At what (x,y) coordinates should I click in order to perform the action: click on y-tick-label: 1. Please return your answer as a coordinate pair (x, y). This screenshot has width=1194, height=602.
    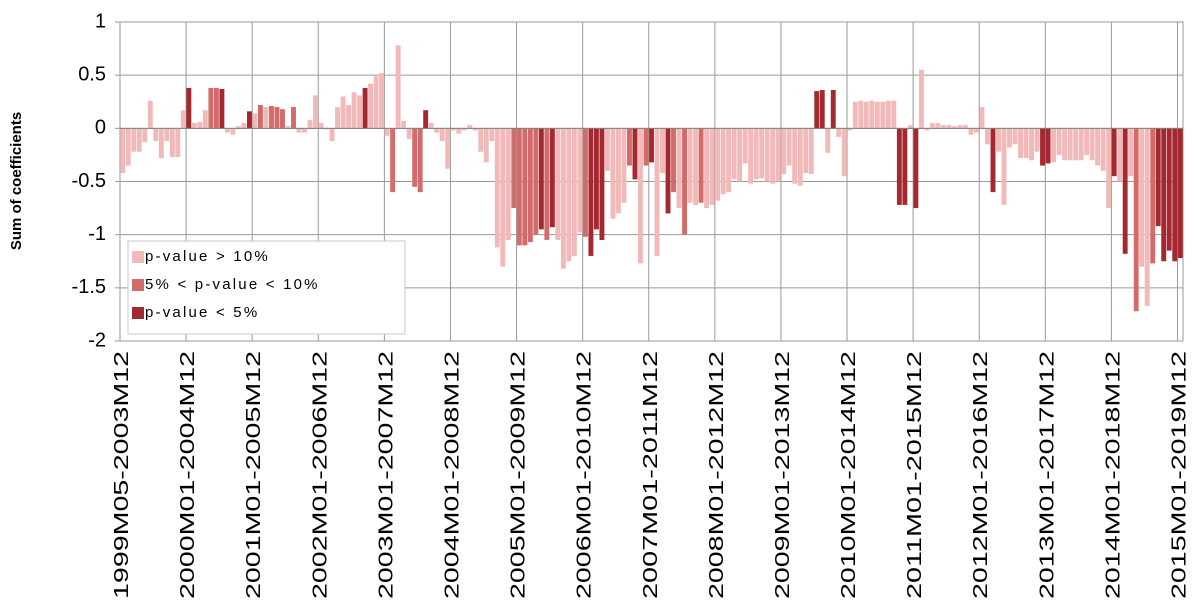
    Looking at the image, I should click on (100, 21).